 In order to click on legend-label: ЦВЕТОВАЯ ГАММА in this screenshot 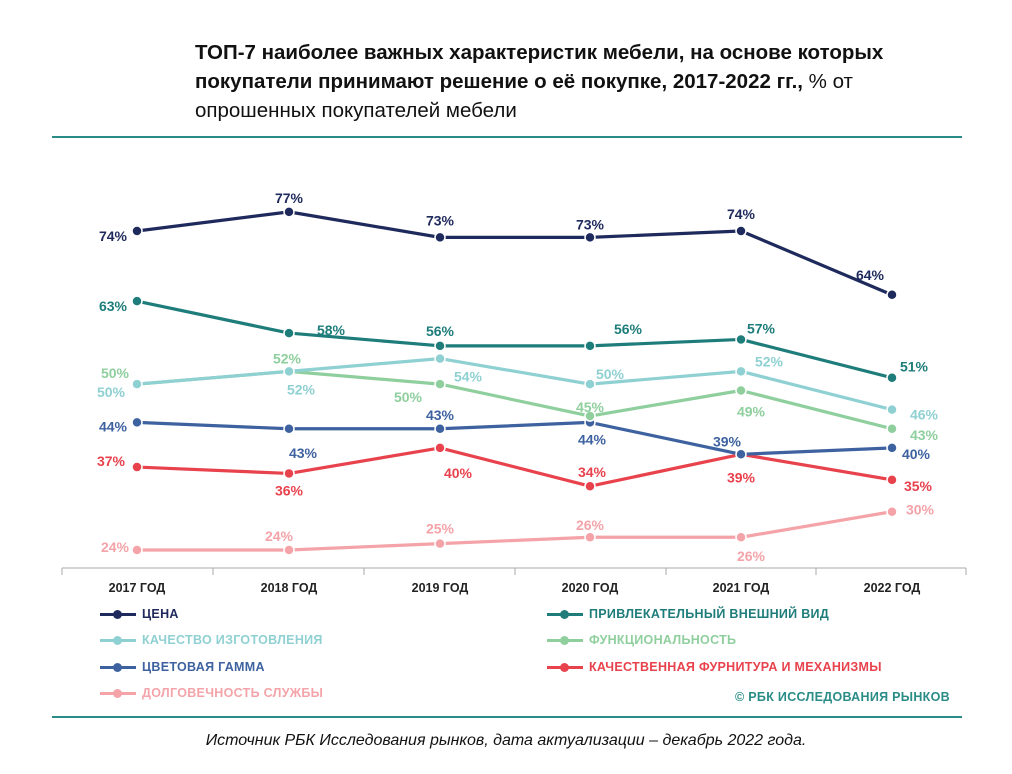, I will do `click(203, 667)`.